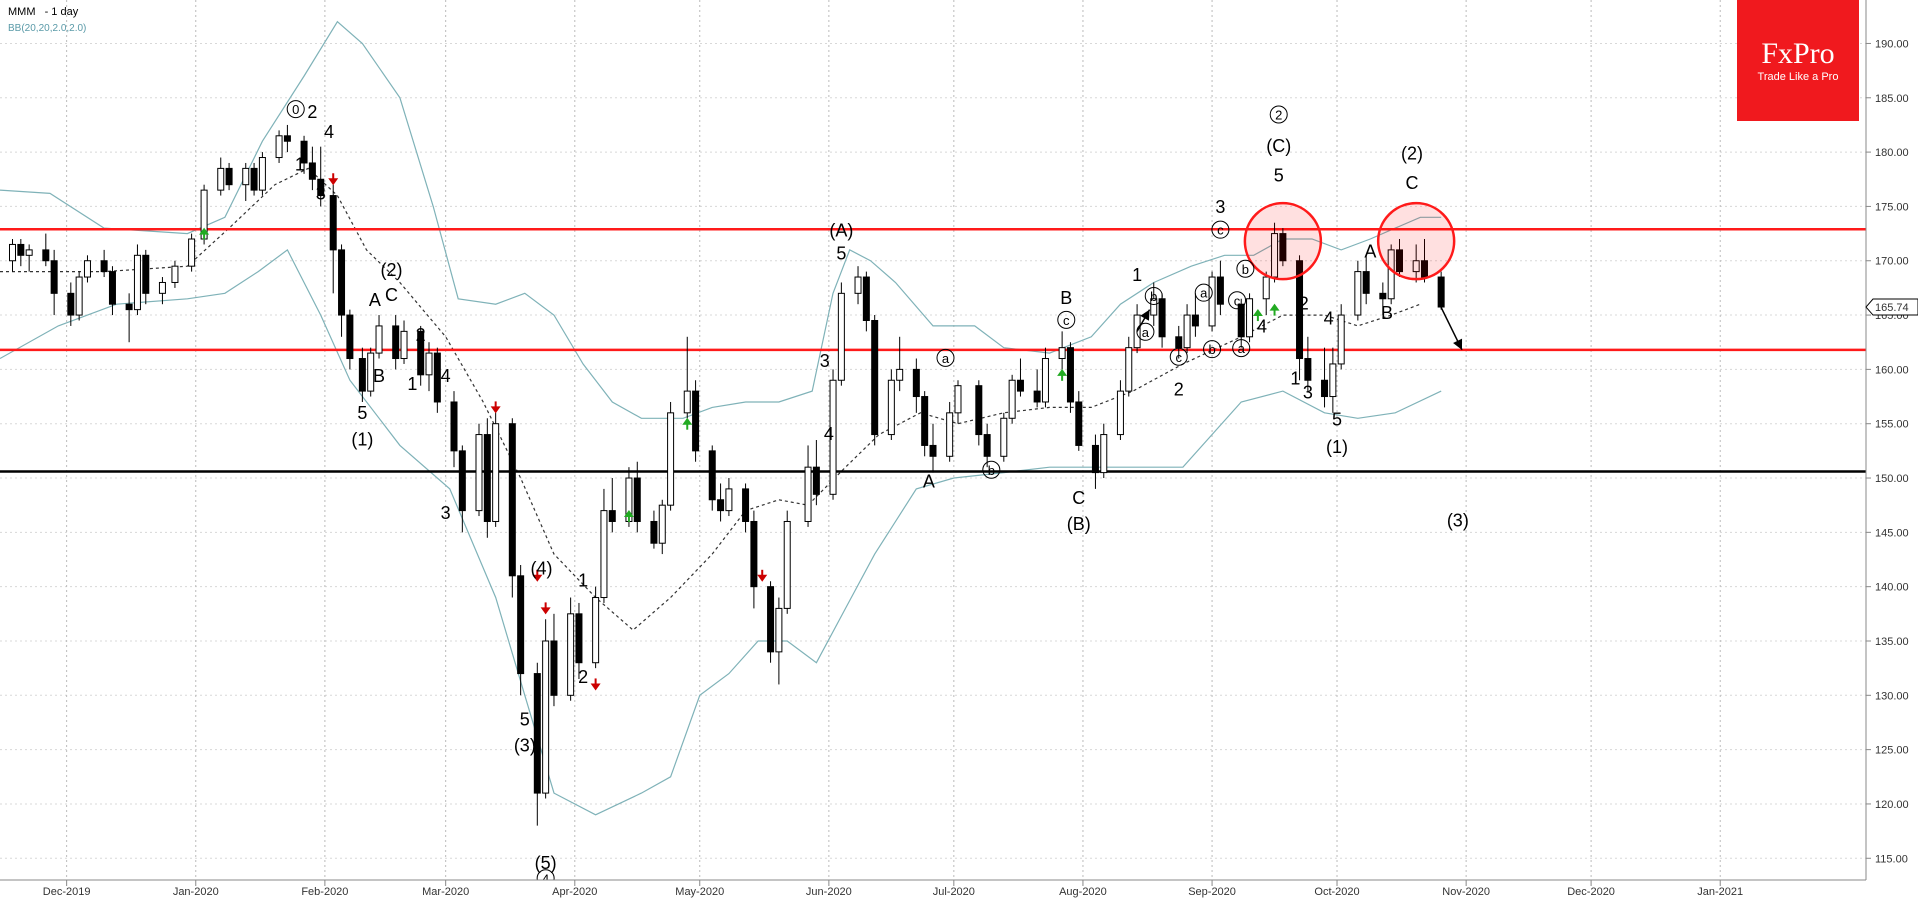 This screenshot has width=1918, height=898. What do you see at coordinates (392, 270) in the screenshot?
I see `wave-label: (2)` at bounding box center [392, 270].